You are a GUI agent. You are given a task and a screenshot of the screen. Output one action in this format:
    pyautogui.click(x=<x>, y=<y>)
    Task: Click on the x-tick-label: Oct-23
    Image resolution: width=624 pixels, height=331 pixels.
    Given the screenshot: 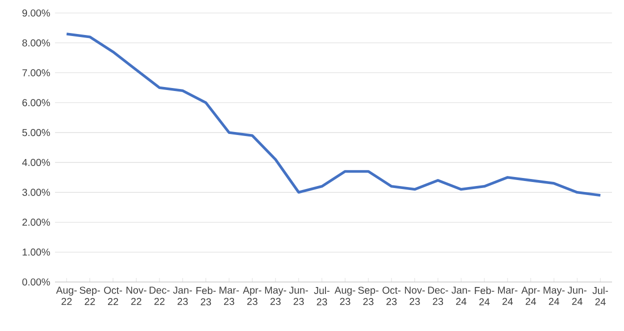 What is the action you would take?
    pyautogui.click(x=391, y=296)
    